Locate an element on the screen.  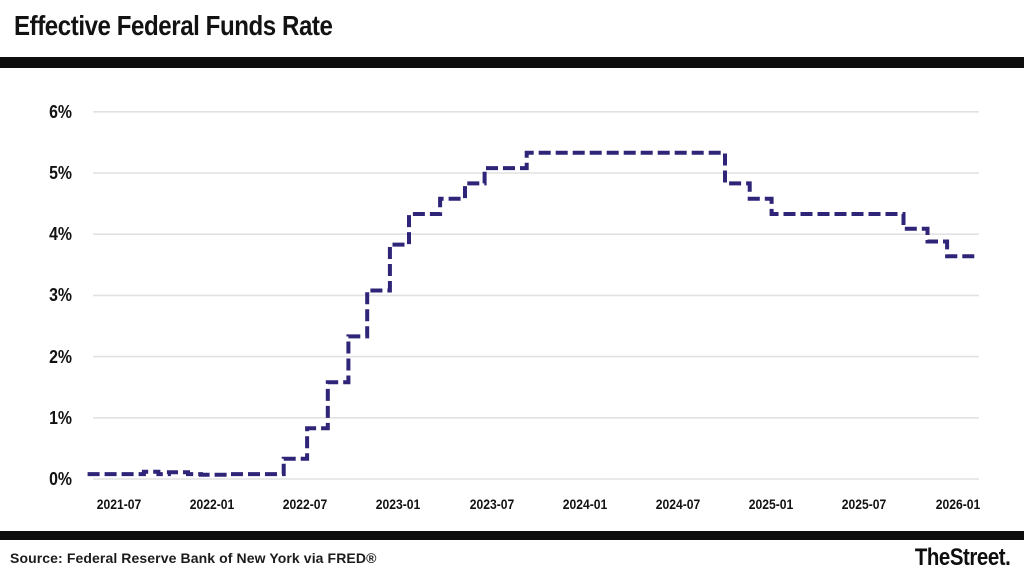
y-tick-label: 5% is located at coordinates (60, 173).